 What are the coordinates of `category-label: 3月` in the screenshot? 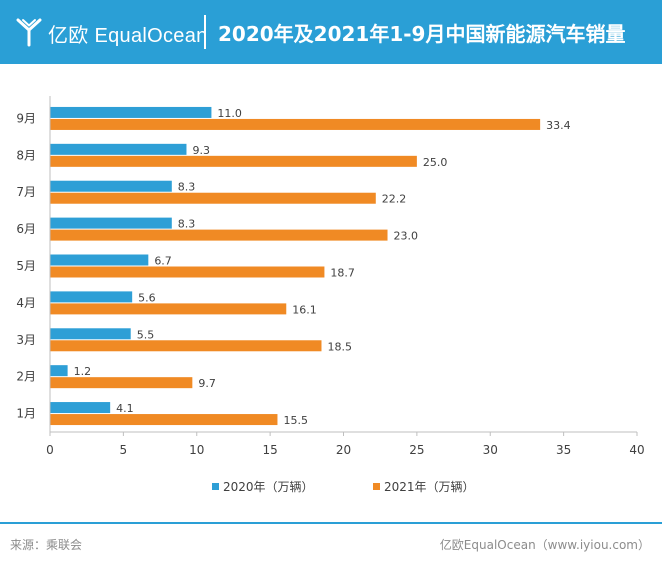 It's located at (26, 340).